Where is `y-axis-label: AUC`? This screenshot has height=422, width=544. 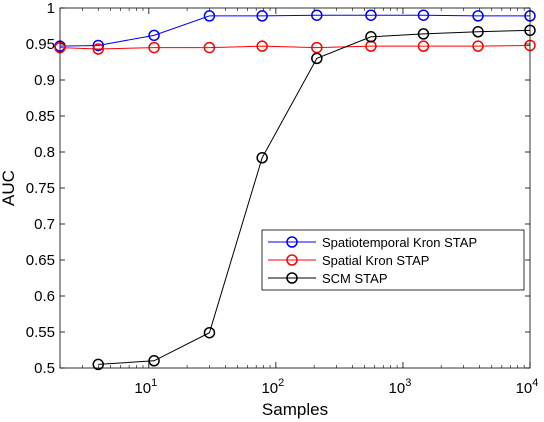 y-axis-label: AUC is located at coordinates (9, 188).